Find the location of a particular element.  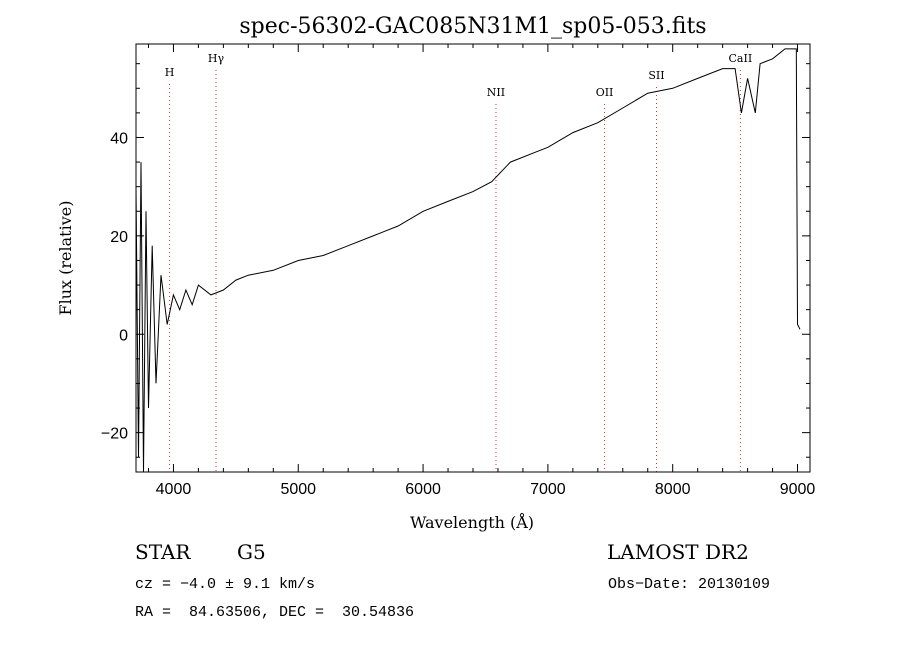

y-axis-label: Flux (relative) is located at coordinates (65, 258).